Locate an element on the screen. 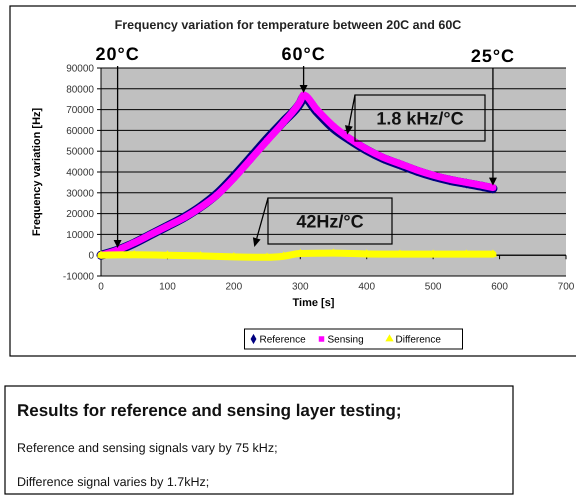 Image resolution: width=576 pixels, height=498 pixels. y-tick-label: 70000 is located at coordinates (80, 110).